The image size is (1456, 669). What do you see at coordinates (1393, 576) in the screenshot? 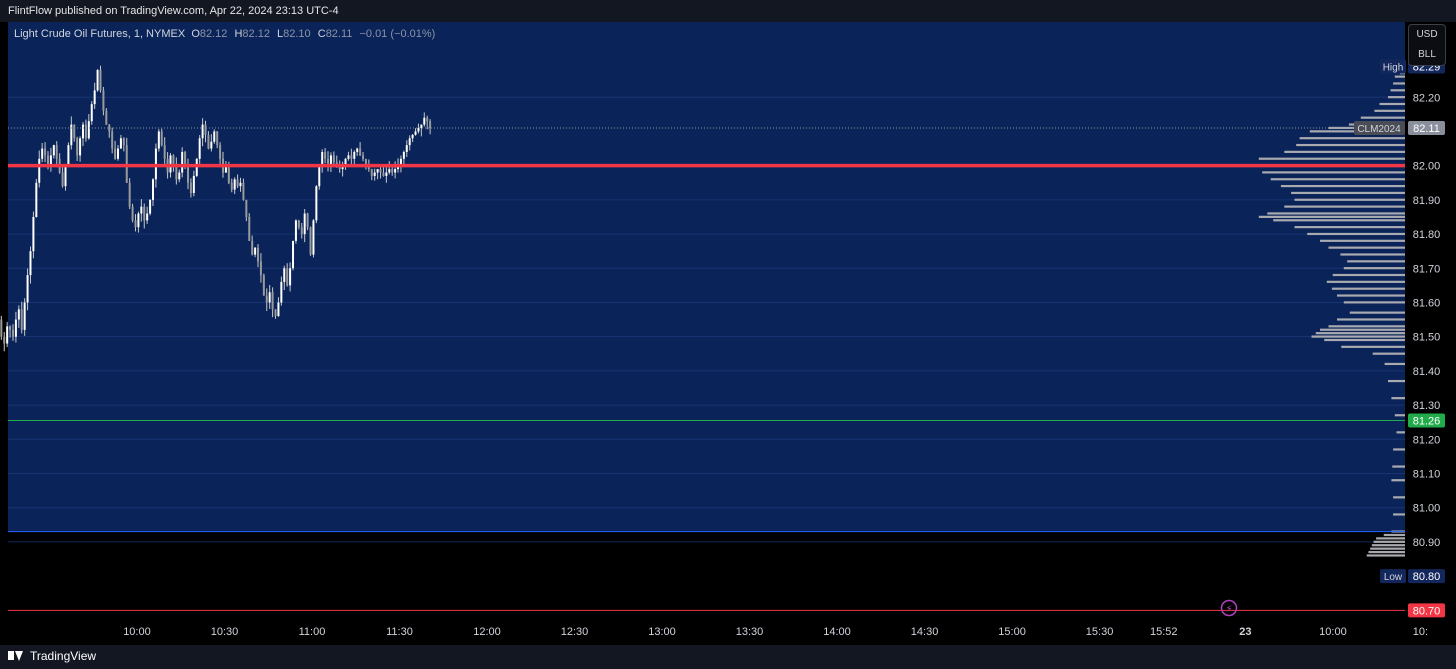
I see `low-label-tag` at bounding box center [1393, 576].